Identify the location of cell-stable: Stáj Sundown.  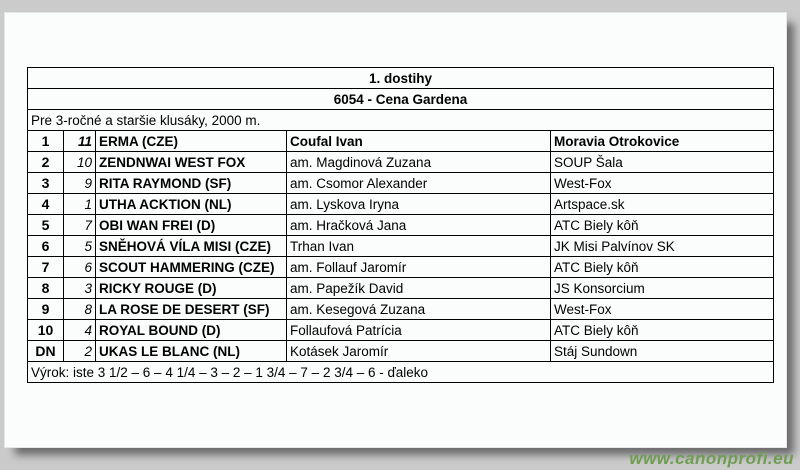
(662, 351).